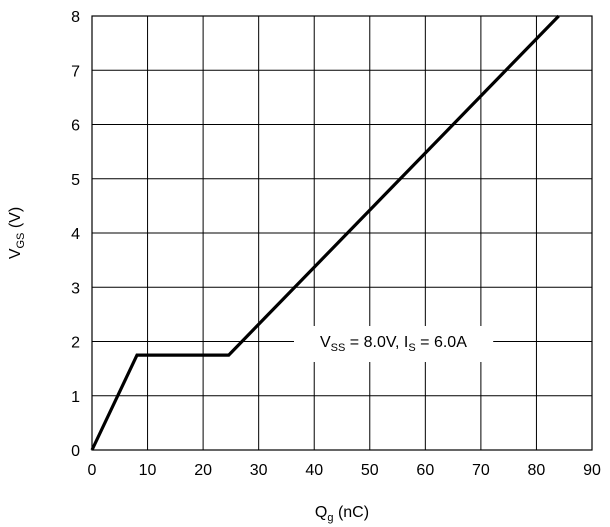  Describe the element at coordinates (325, 342) in the screenshot. I see `annotation-part: V` at that location.